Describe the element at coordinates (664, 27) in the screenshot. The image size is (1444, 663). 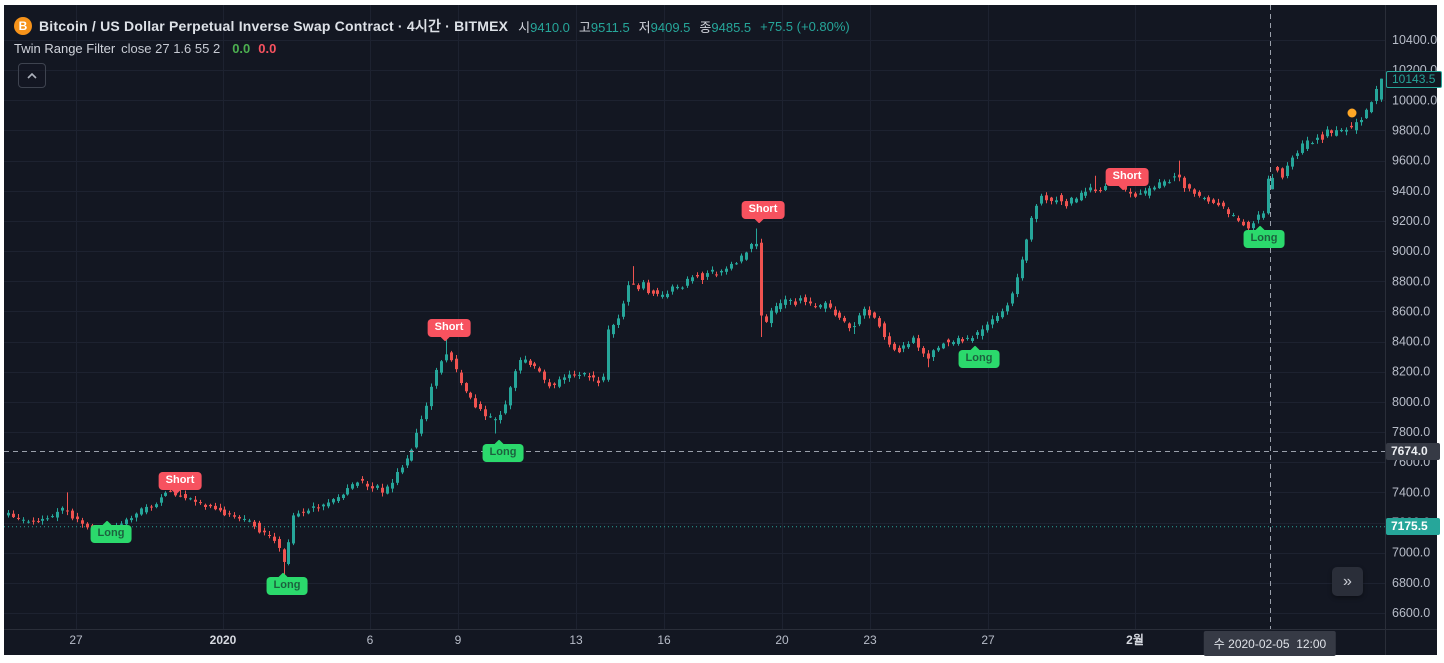
I see `ohlc-pair: 저9409.5` at that location.